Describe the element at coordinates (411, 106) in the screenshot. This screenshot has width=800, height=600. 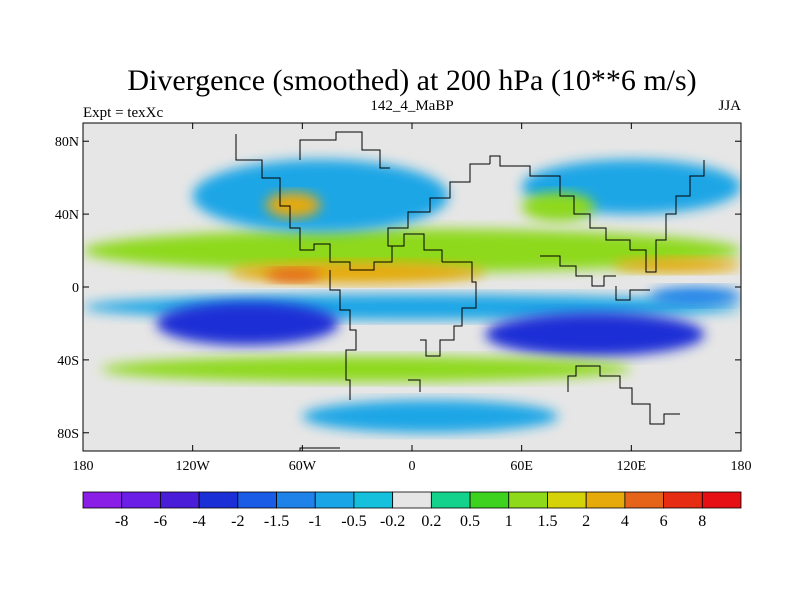
I see `center-subtitle: 142_4_MaBP` at that location.